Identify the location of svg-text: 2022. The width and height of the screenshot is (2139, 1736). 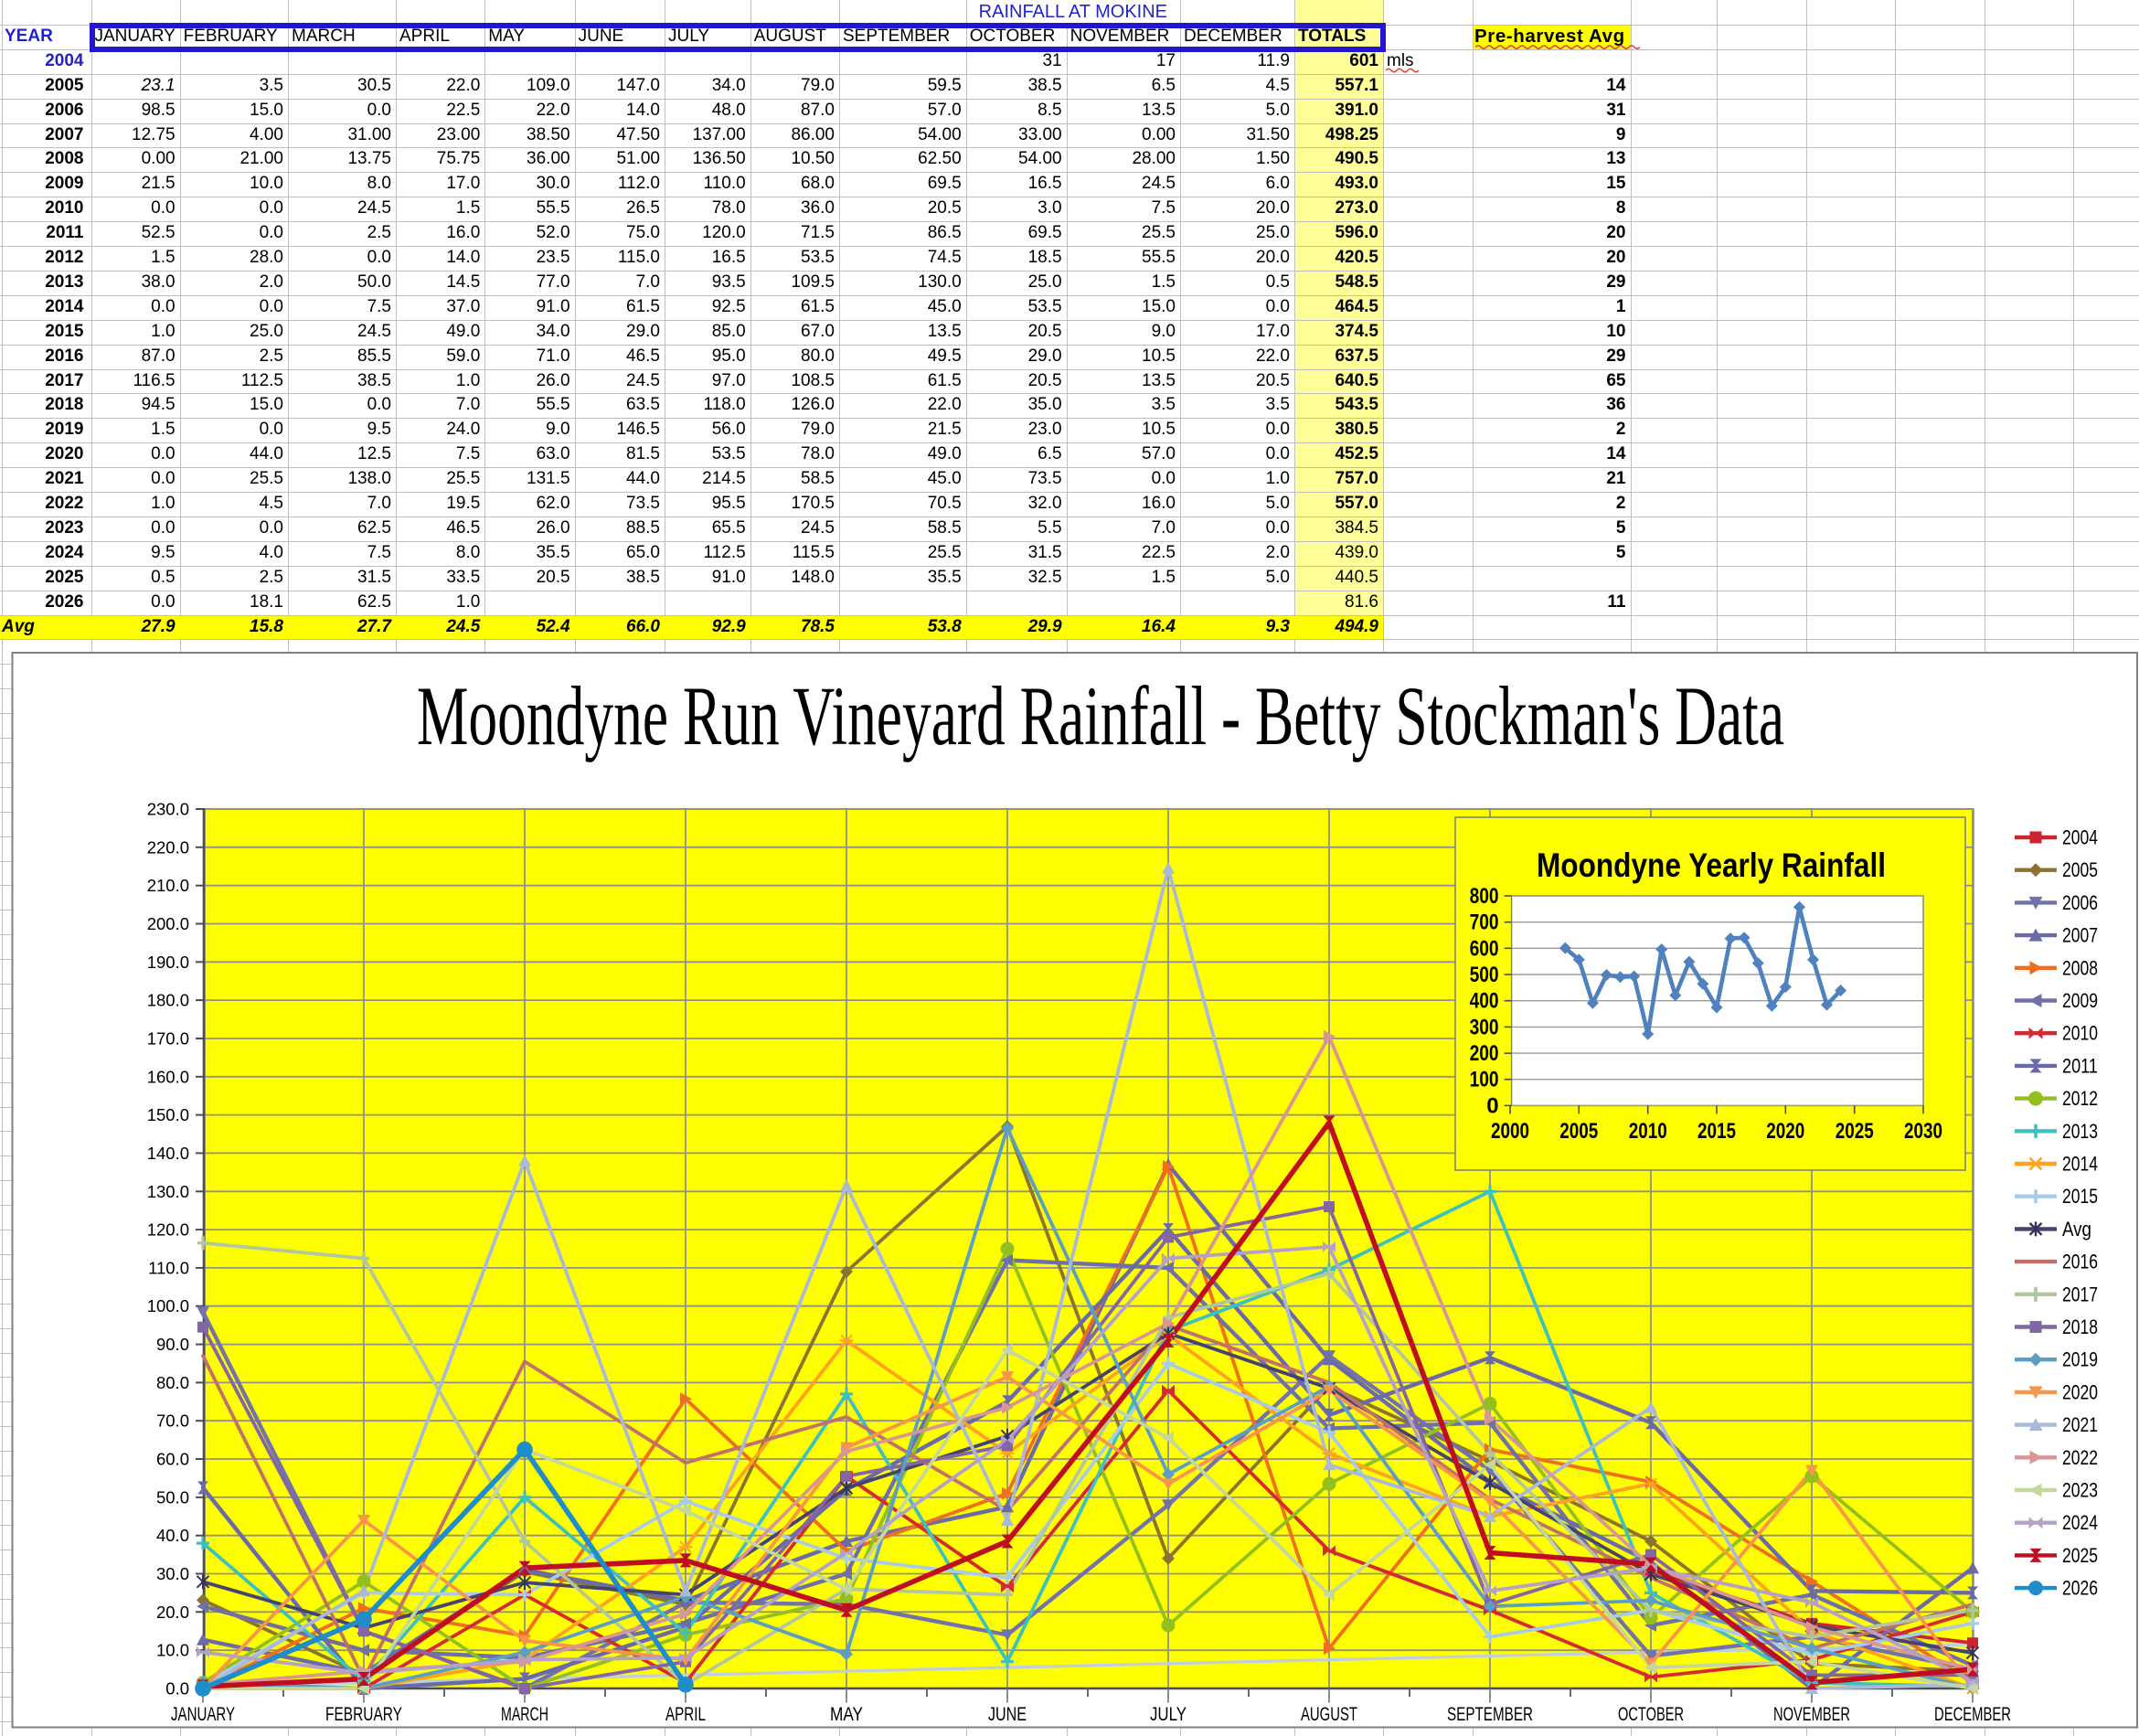
(2080, 1457).